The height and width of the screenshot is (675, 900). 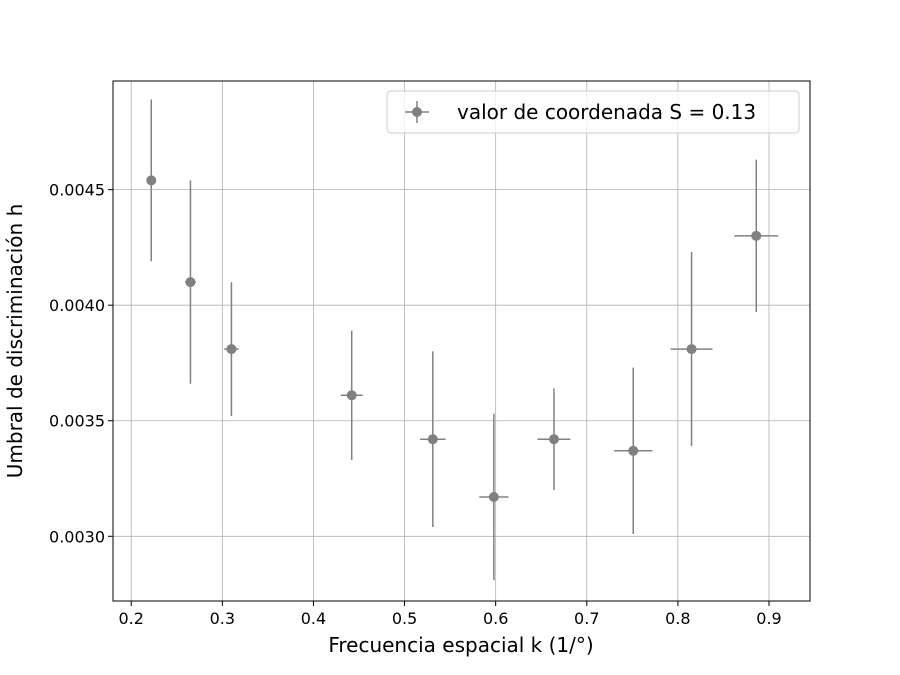 What do you see at coordinates (606, 112) in the screenshot?
I see `legend-label: valor de coordenada S = 0.13` at bounding box center [606, 112].